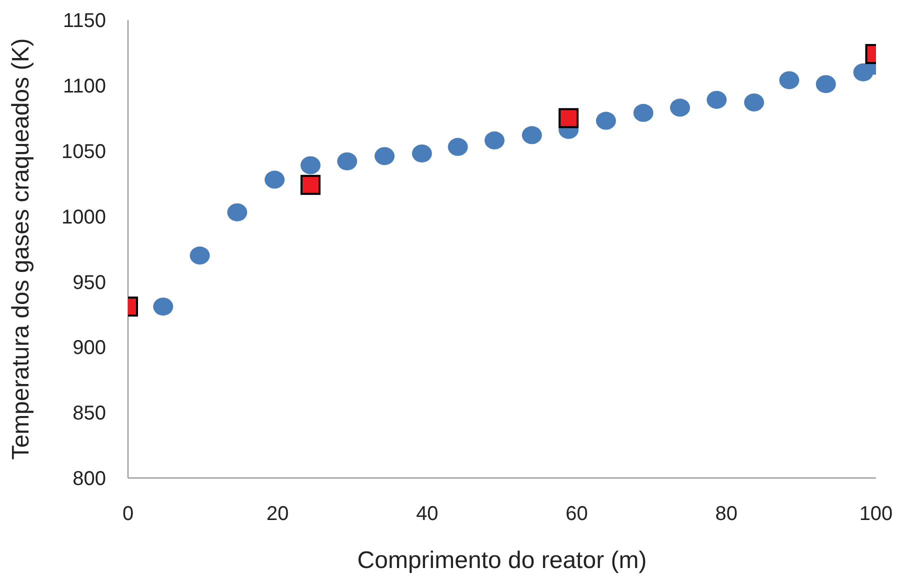 The image size is (904, 586). What do you see at coordinates (876, 514) in the screenshot?
I see `x-tick-label: 100` at bounding box center [876, 514].